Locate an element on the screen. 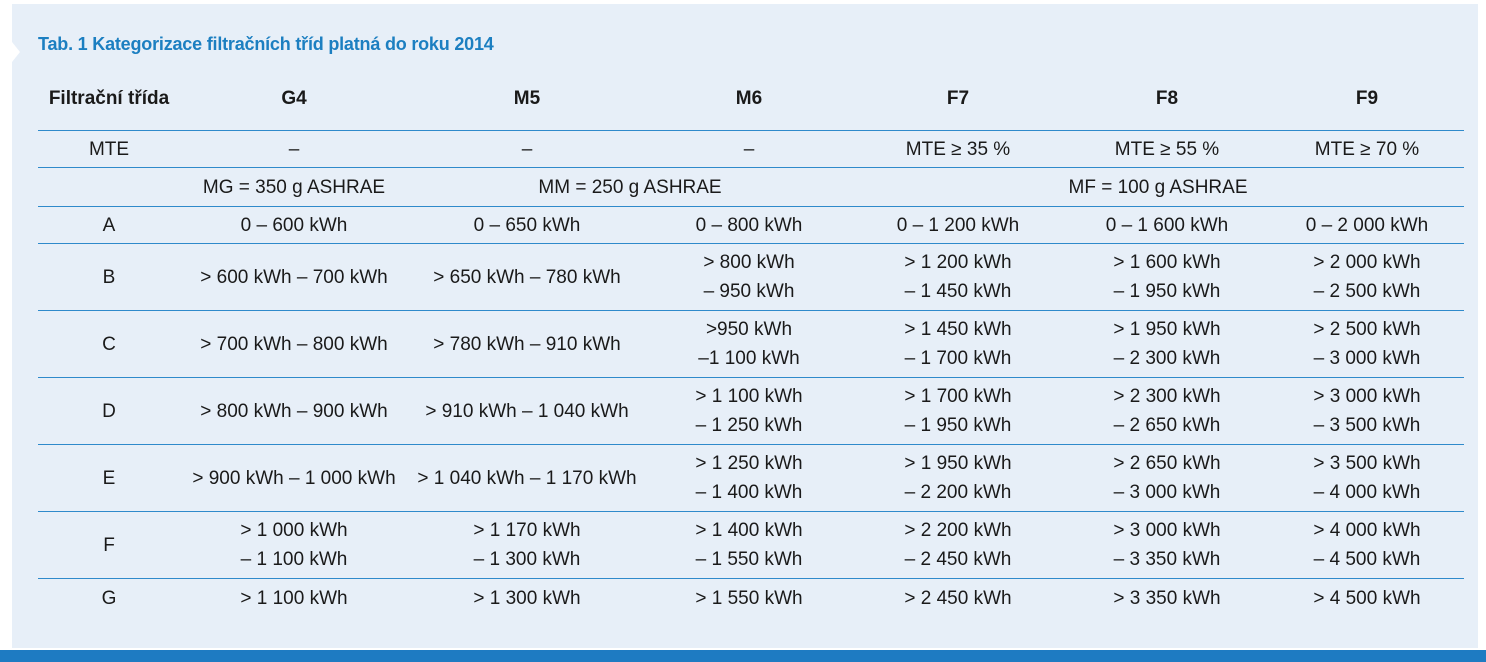  energy-range-cell: >950 kWh –1 100 kWh is located at coordinates (749, 344).